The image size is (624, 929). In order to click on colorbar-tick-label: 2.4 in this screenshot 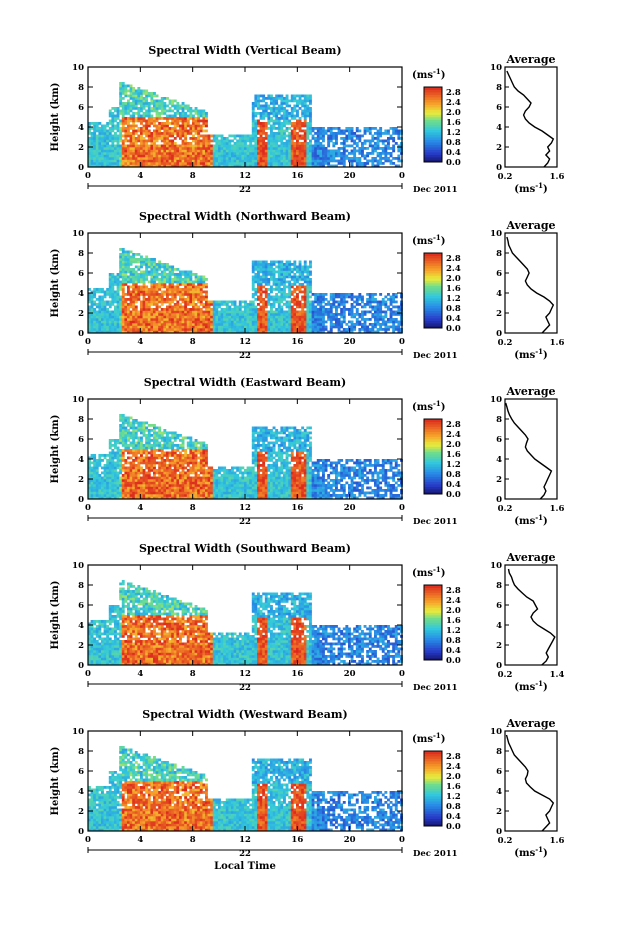, I will do `click(453, 767)`.